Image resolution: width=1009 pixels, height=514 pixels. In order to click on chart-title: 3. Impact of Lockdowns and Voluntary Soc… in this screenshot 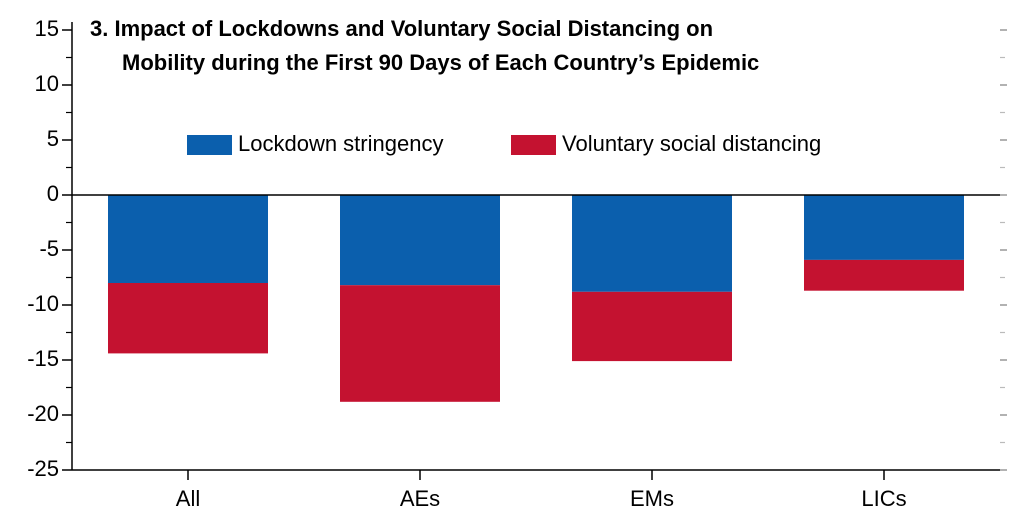, I will do `click(401, 28)`.